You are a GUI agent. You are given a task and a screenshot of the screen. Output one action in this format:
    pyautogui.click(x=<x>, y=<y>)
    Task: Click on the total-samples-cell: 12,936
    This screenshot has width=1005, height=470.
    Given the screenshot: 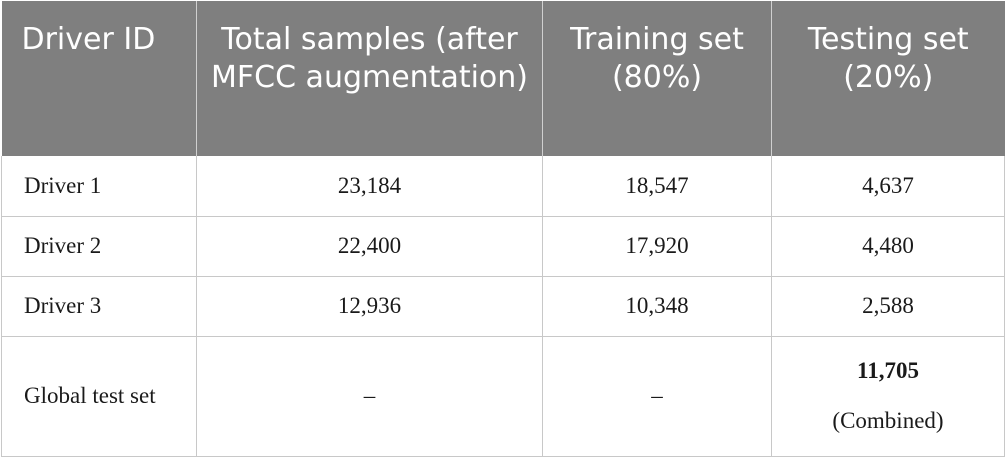 What is the action you would take?
    pyautogui.click(x=369, y=306)
    